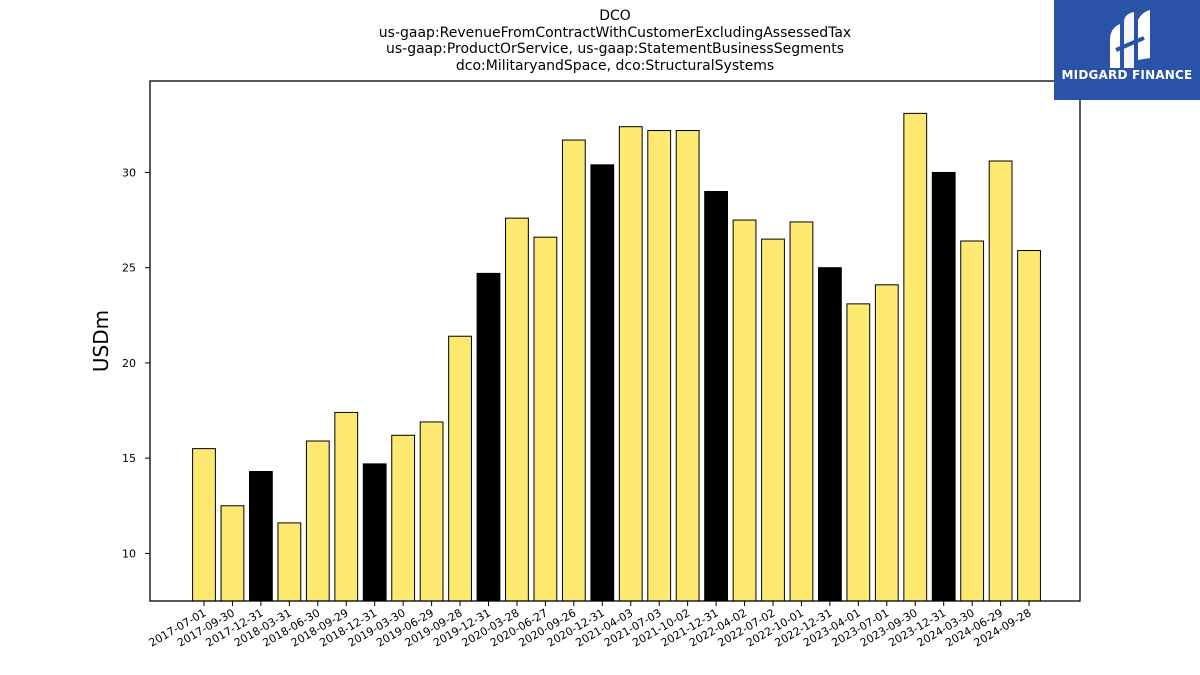 This screenshot has width=1200, height=675. Describe the element at coordinates (129, 363) in the screenshot. I see `y-tick-label: 20` at that location.